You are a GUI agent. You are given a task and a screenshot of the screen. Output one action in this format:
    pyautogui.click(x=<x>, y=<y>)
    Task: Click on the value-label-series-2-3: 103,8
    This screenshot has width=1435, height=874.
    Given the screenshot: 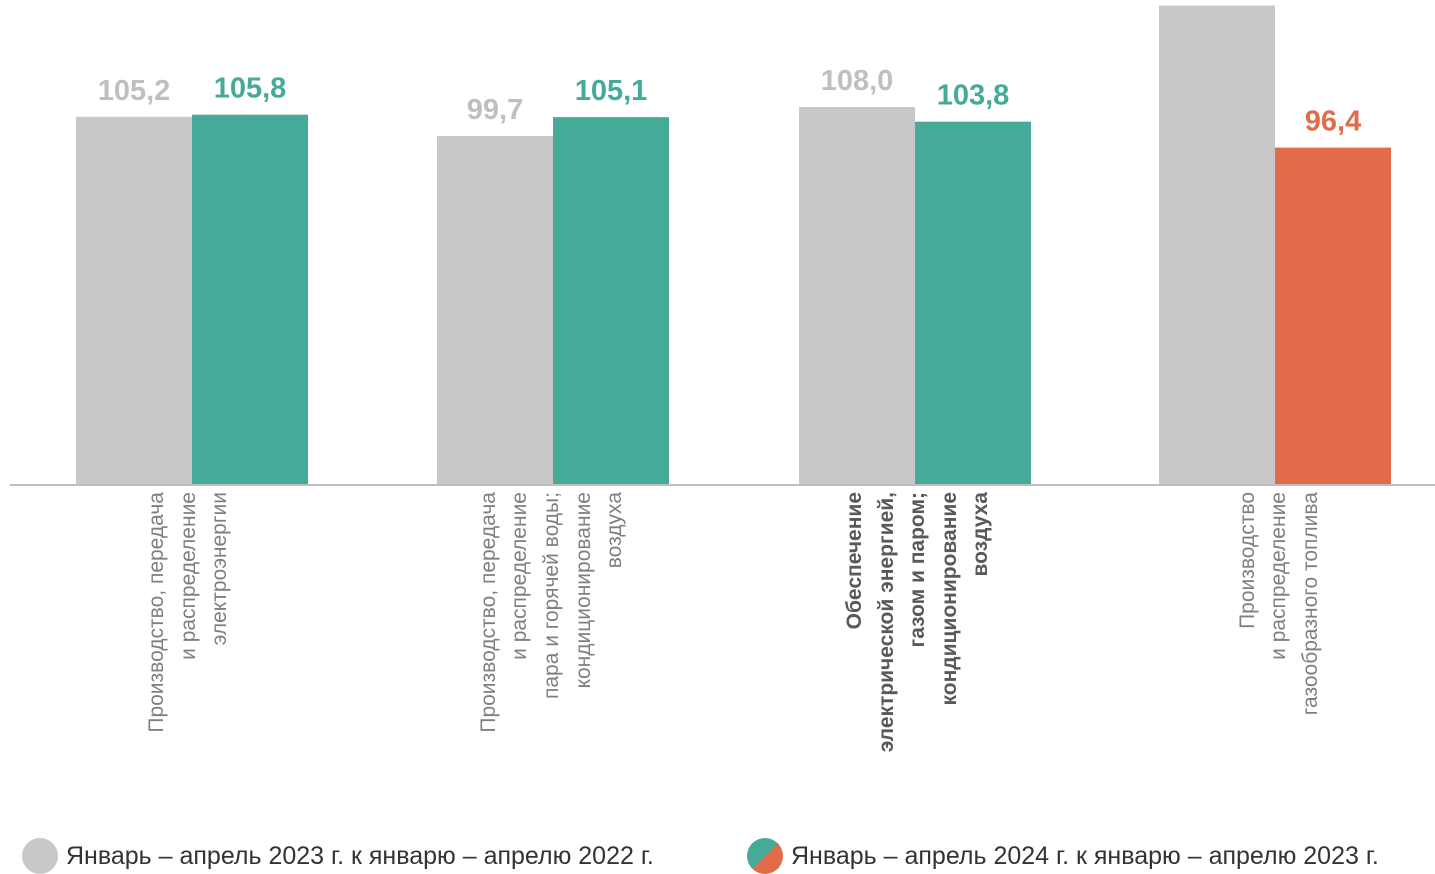 What is the action you would take?
    pyautogui.click(x=973, y=96)
    